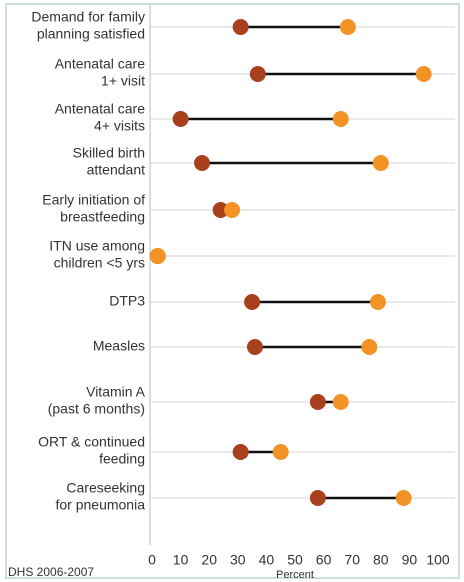  I want to click on category-label: ITN use among, so click(97, 246).